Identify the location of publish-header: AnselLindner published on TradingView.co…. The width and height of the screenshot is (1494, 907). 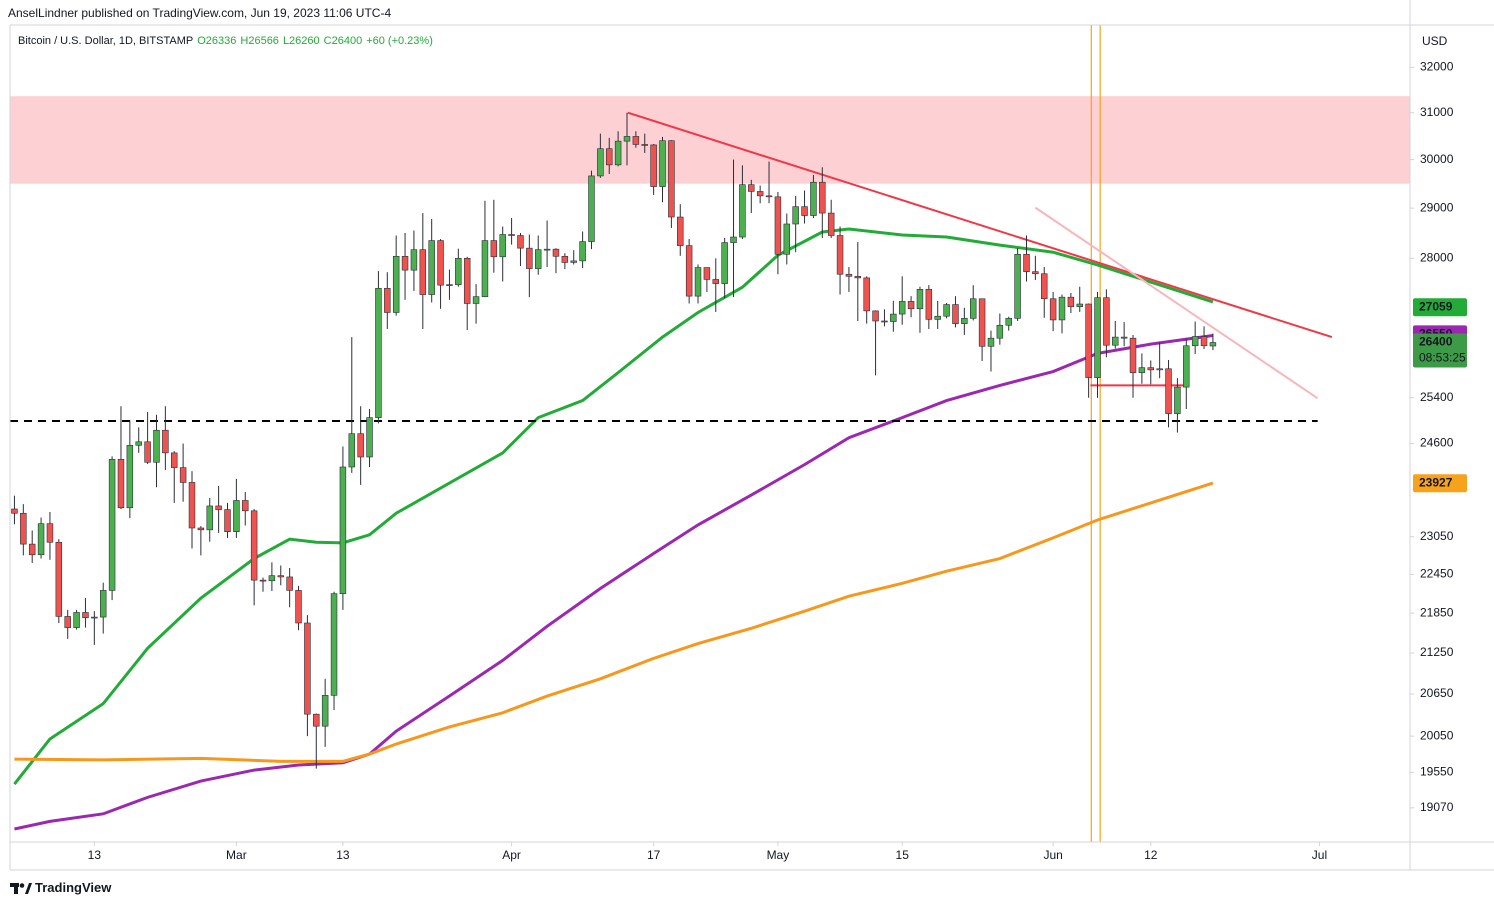
(200, 13).